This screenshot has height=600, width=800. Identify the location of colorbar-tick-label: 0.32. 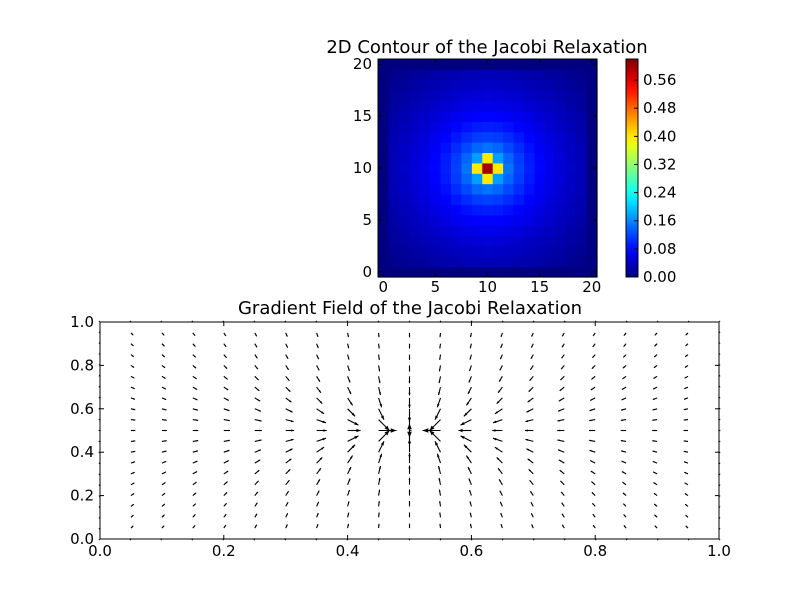
(659, 164).